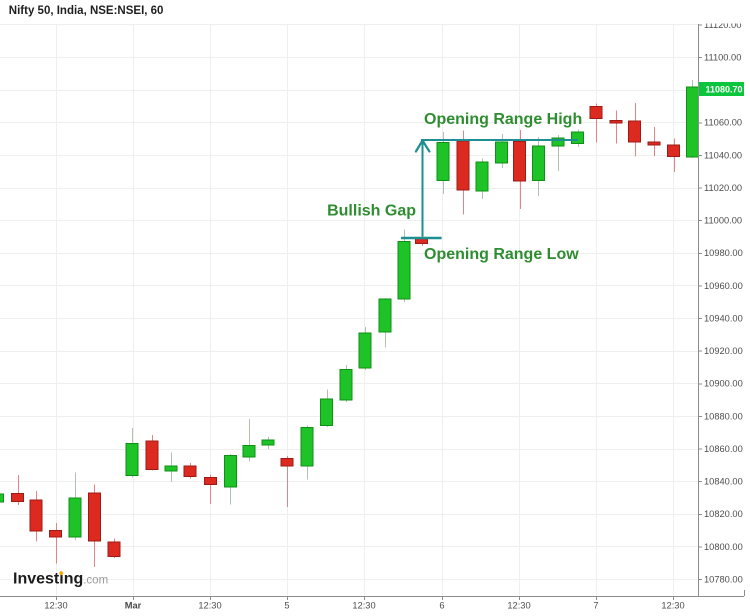 Image resolution: width=750 pixels, height=616 pixels. What do you see at coordinates (724, 89) in the screenshot?
I see `svg-text: 11080.70` at bounding box center [724, 89].